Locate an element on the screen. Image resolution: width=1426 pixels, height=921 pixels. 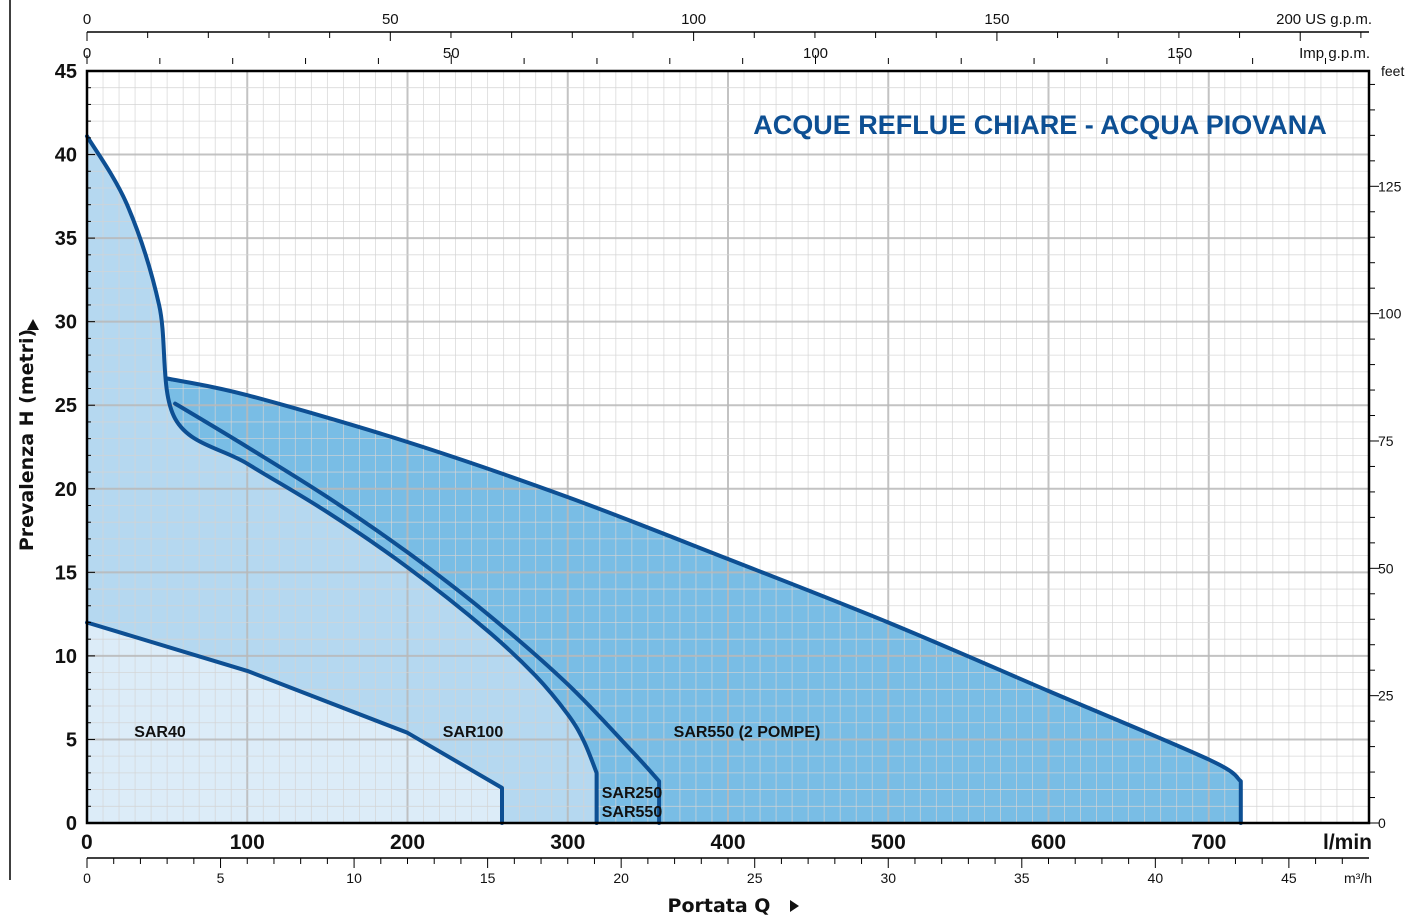
feet-tick-label: 75 is located at coordinates (1386, 441).